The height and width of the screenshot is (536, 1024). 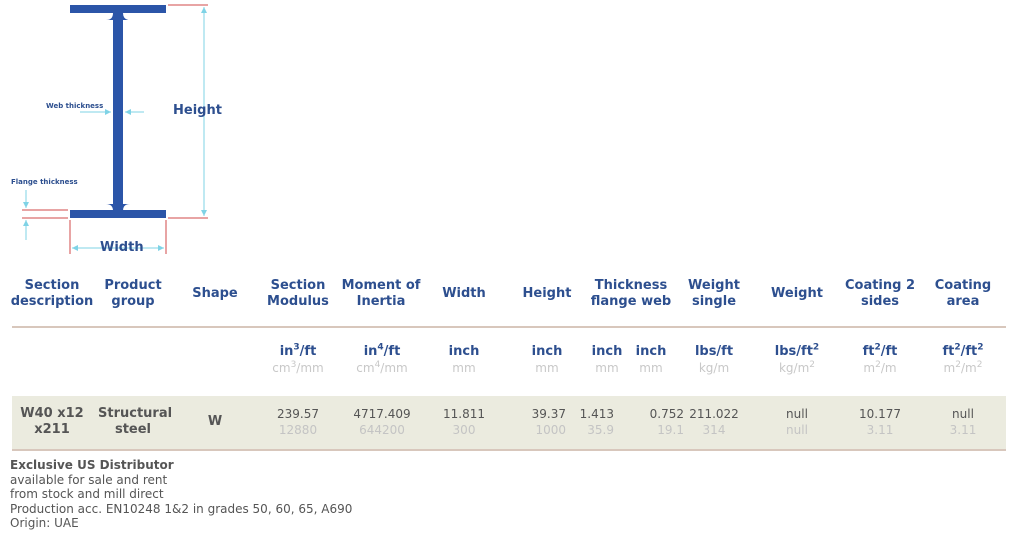 I want to click on header-coating-area: Coating area, so click(x=963, y=293).